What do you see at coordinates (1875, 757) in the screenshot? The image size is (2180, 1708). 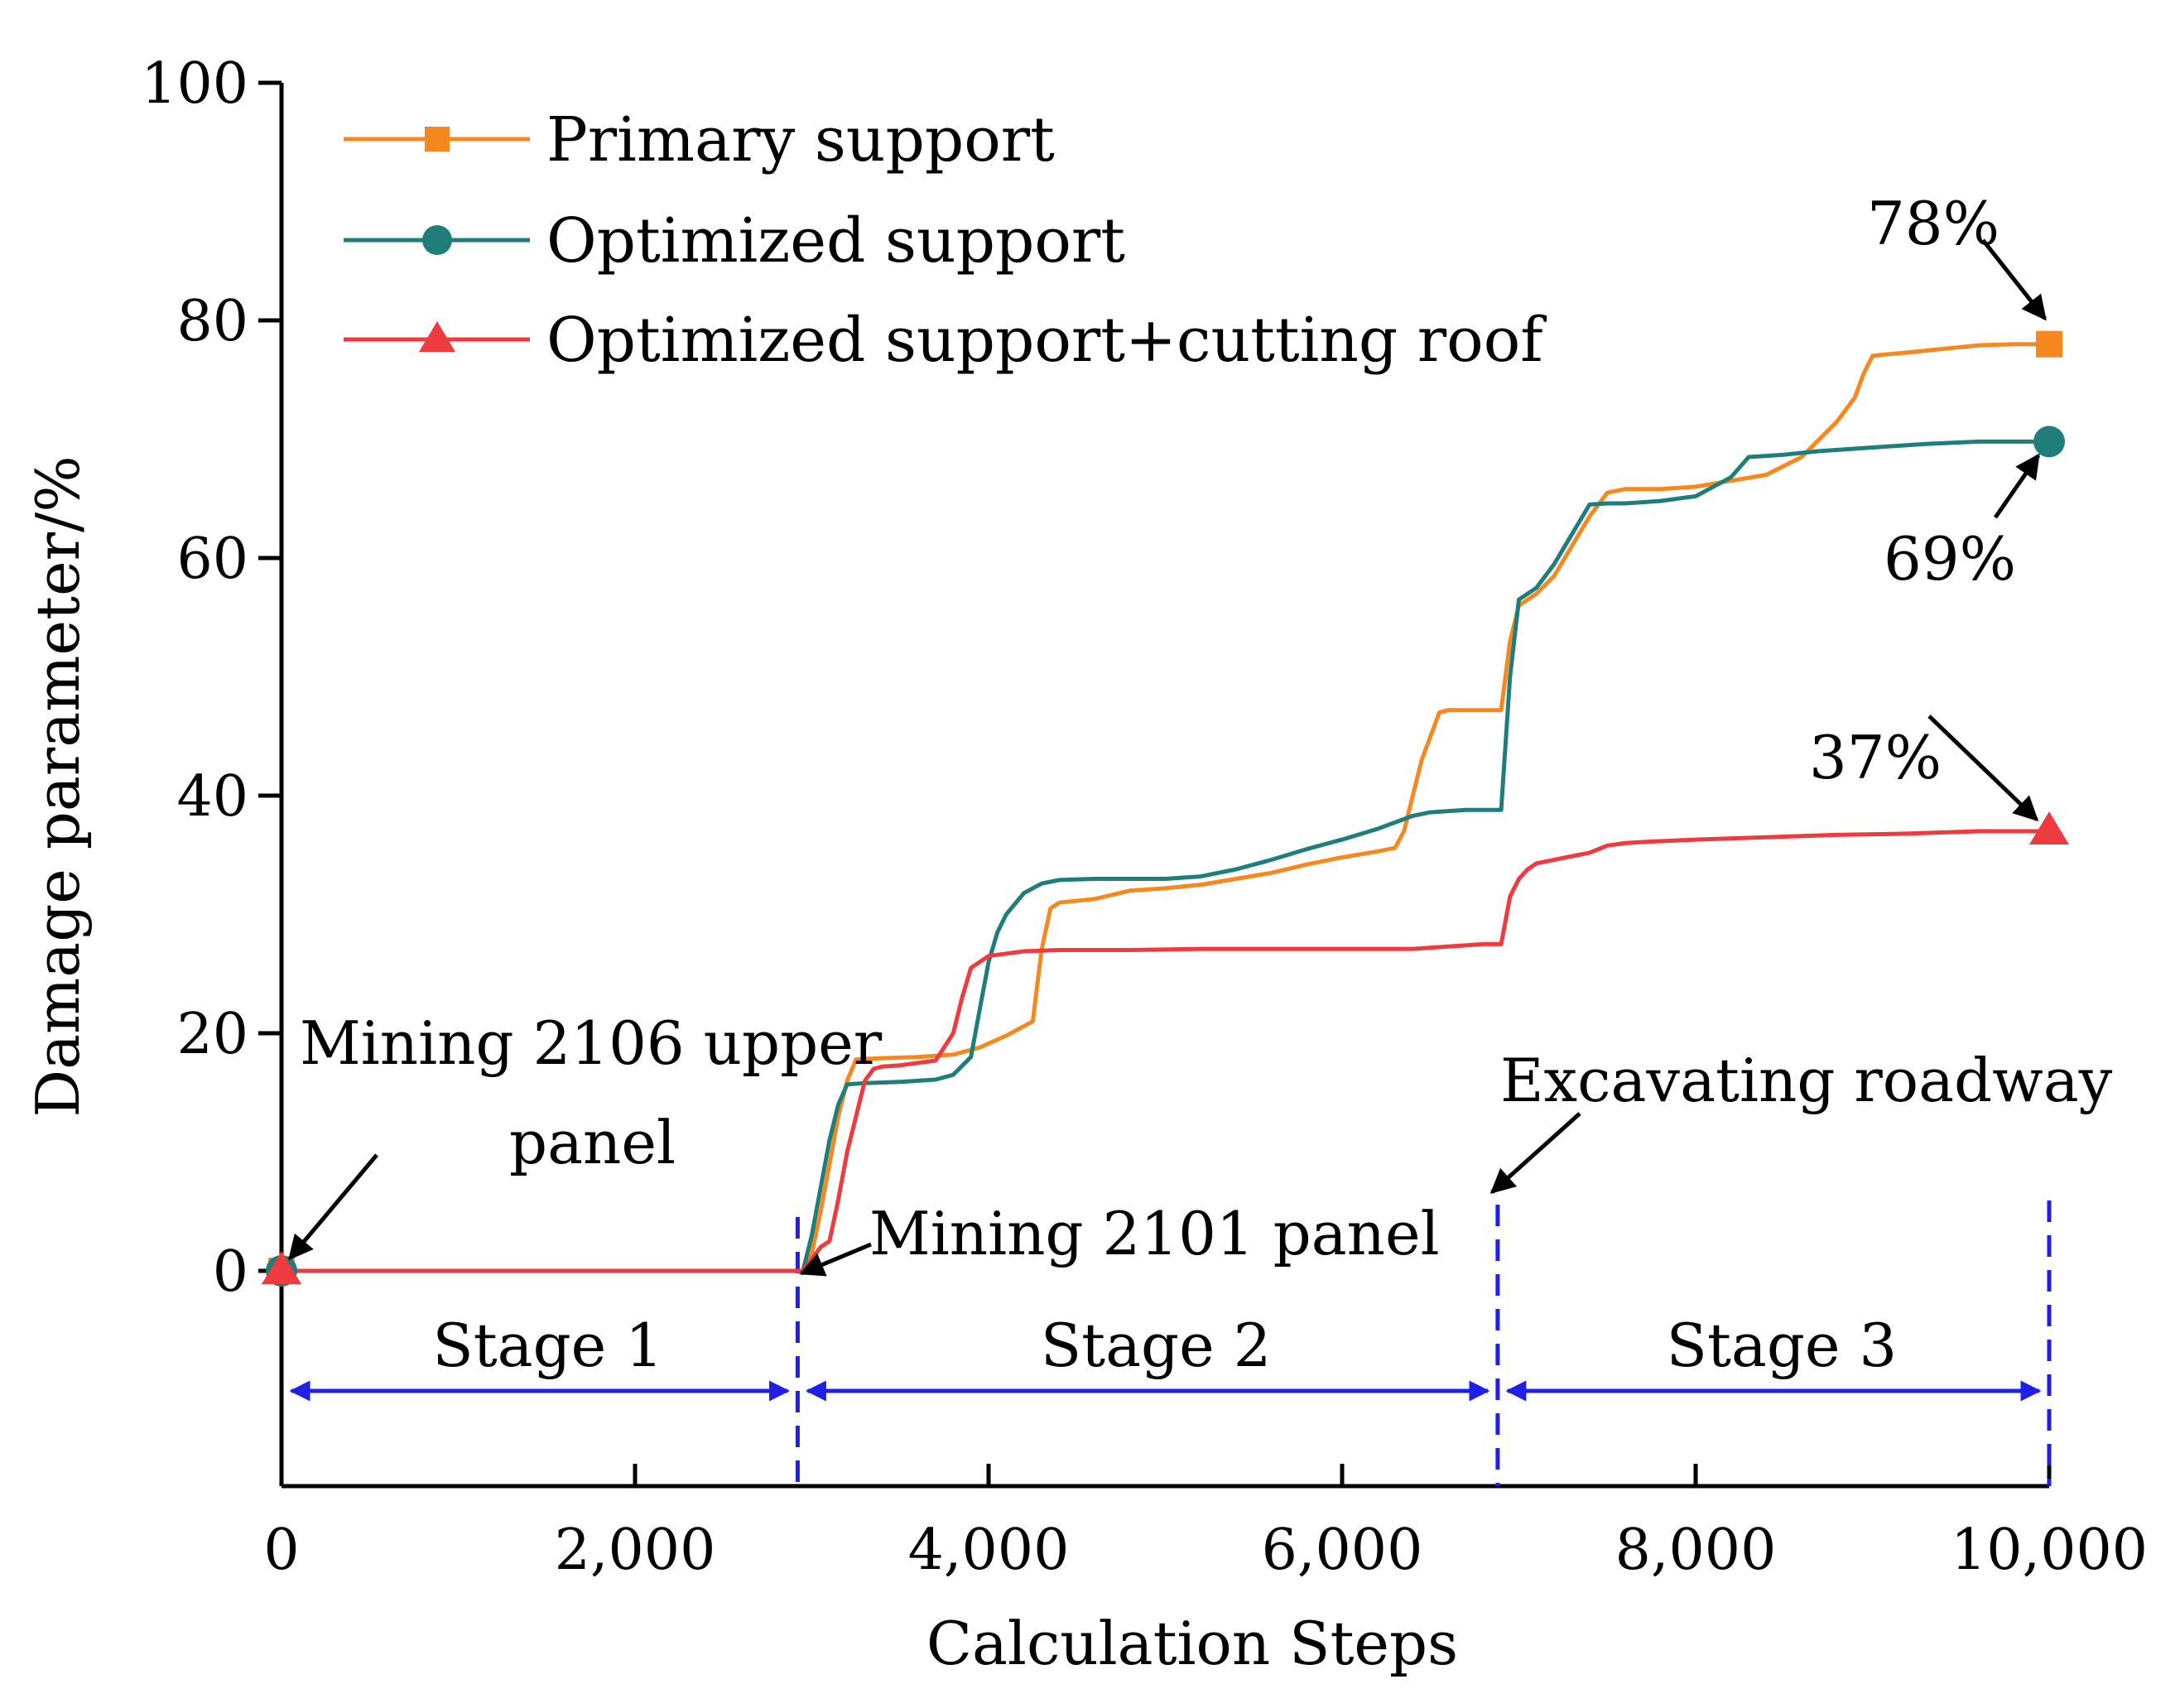 I see `annotation-37-percent: 37%` at bounding box center [1875, 757].